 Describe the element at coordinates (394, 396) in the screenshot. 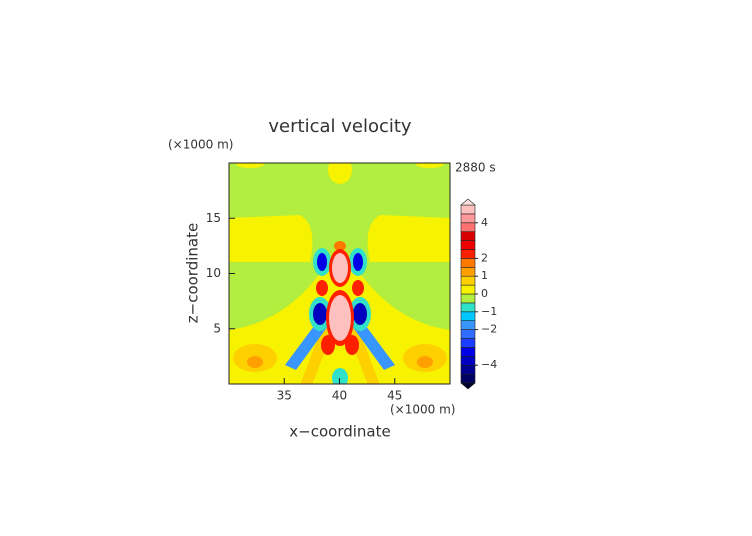

I see `x-tick-label: 45` at that location.